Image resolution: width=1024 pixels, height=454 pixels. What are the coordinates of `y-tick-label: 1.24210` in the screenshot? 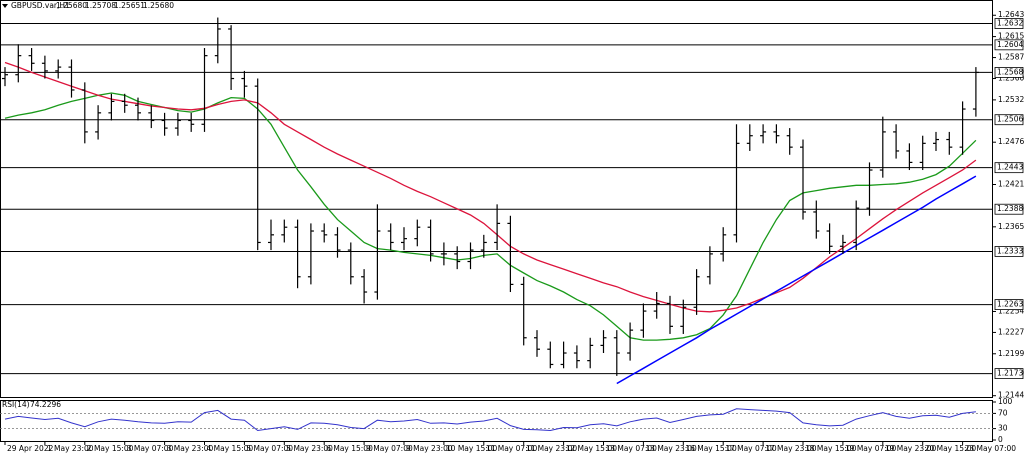 It's located at (1011, 184).